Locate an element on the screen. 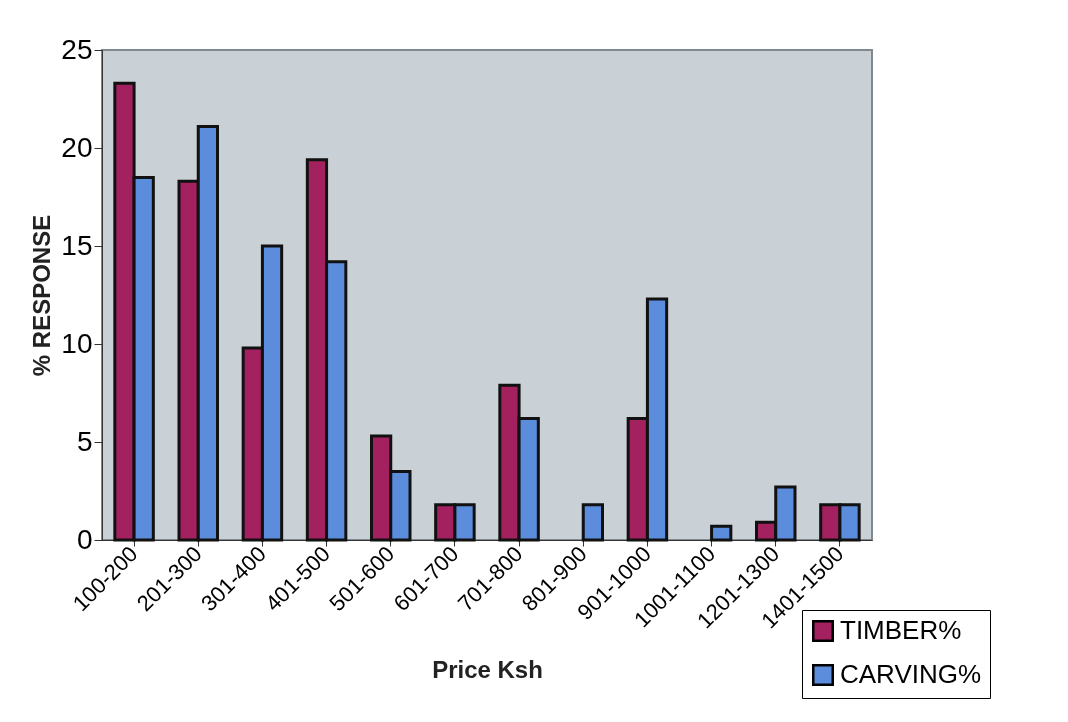 This screenshot has width=1068, height=722. legend-label: CARVING% is located at coordinates (911, 674).